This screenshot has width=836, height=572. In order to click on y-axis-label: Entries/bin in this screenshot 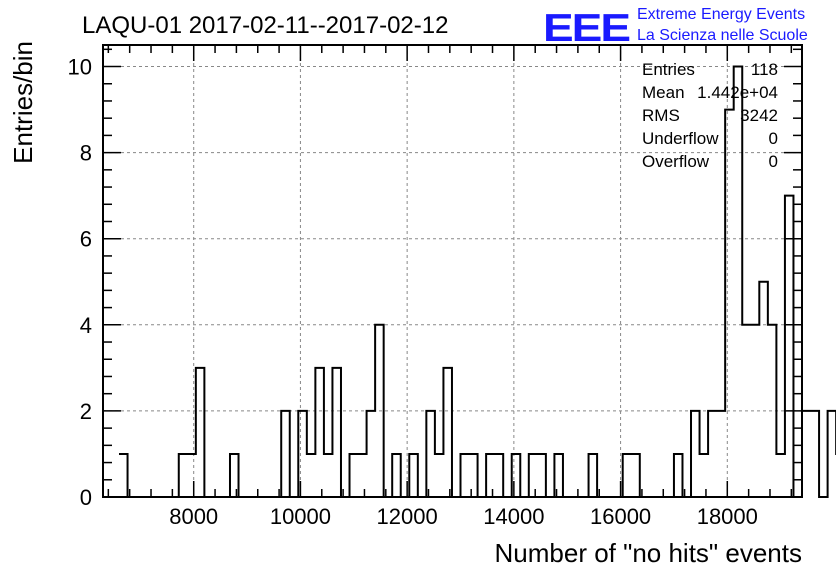, I will do `click(23, 102)`.